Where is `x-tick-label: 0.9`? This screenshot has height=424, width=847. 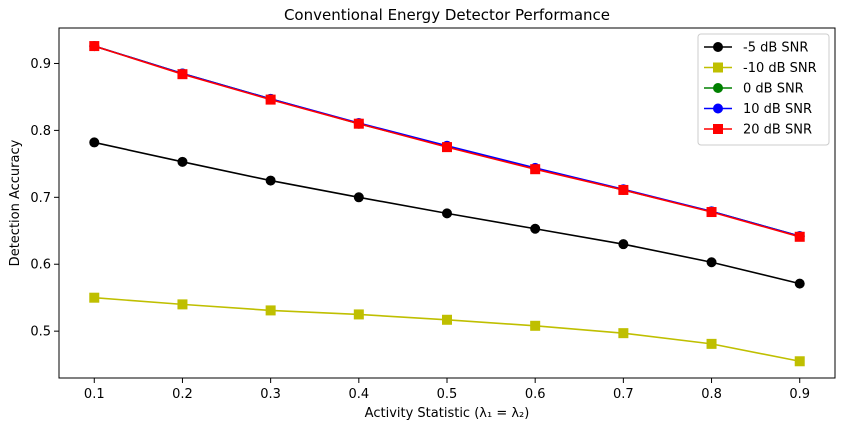
x-tick-label: 0.9 is located at coordinates (799, 394).